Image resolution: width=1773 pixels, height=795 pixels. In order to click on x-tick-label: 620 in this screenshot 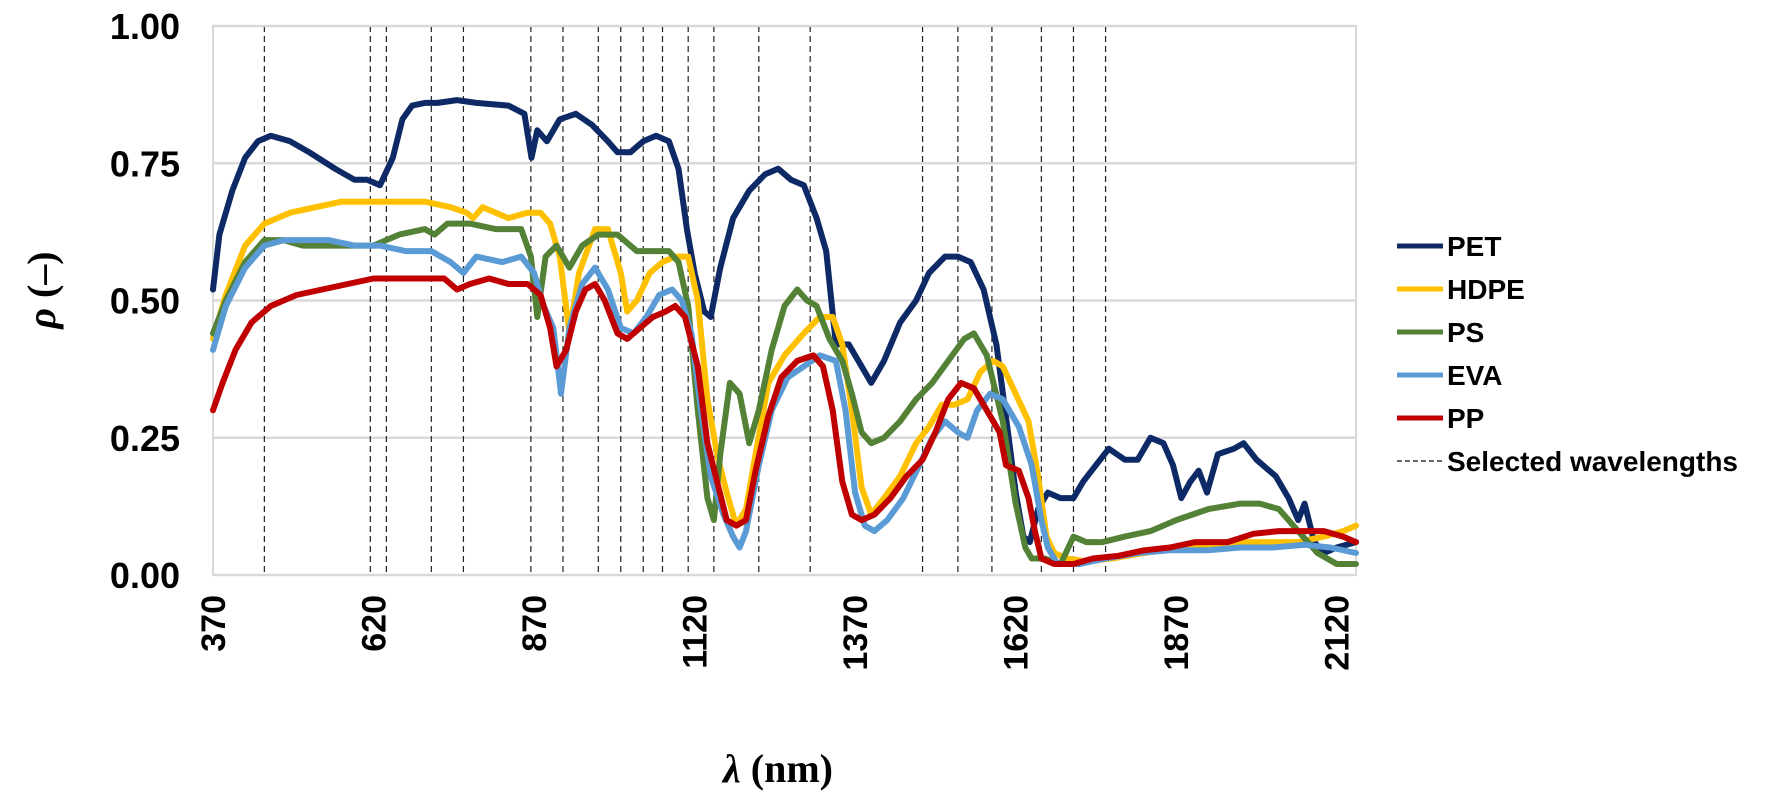, I will do `click(375, 623)`.